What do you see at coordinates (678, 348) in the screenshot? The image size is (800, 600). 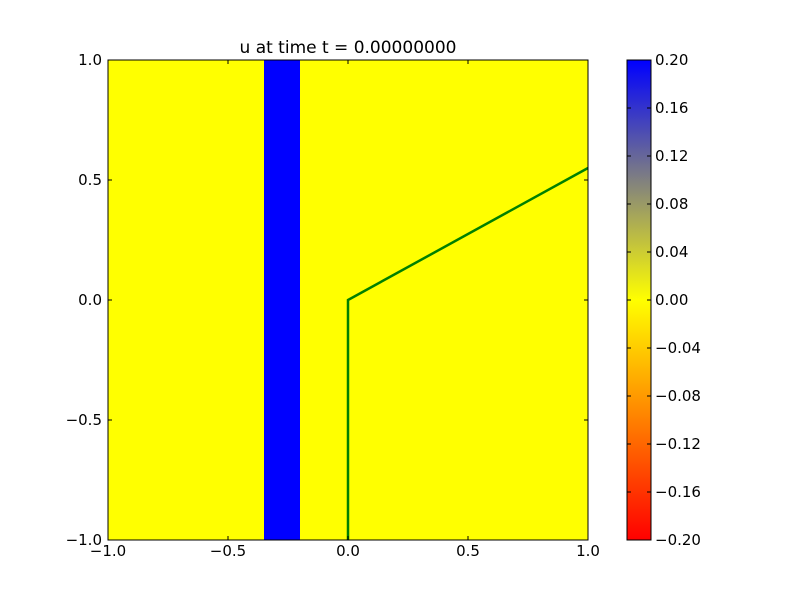 I see `colorbar-tick-label: −0.04` at bounding box center [678, 348].